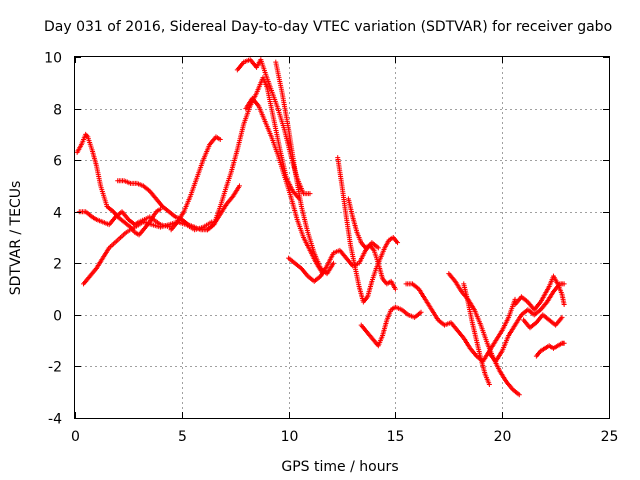 The width and height of the screenshot is (640, 480). I want to click on x-tick-label: 15, so click(396, 437).